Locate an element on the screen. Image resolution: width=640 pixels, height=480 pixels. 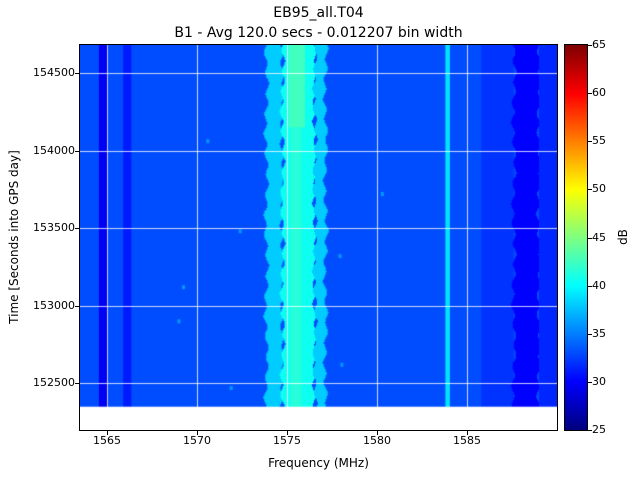
colorbar-tick-label: 55 is located at coordinates (599, 141).